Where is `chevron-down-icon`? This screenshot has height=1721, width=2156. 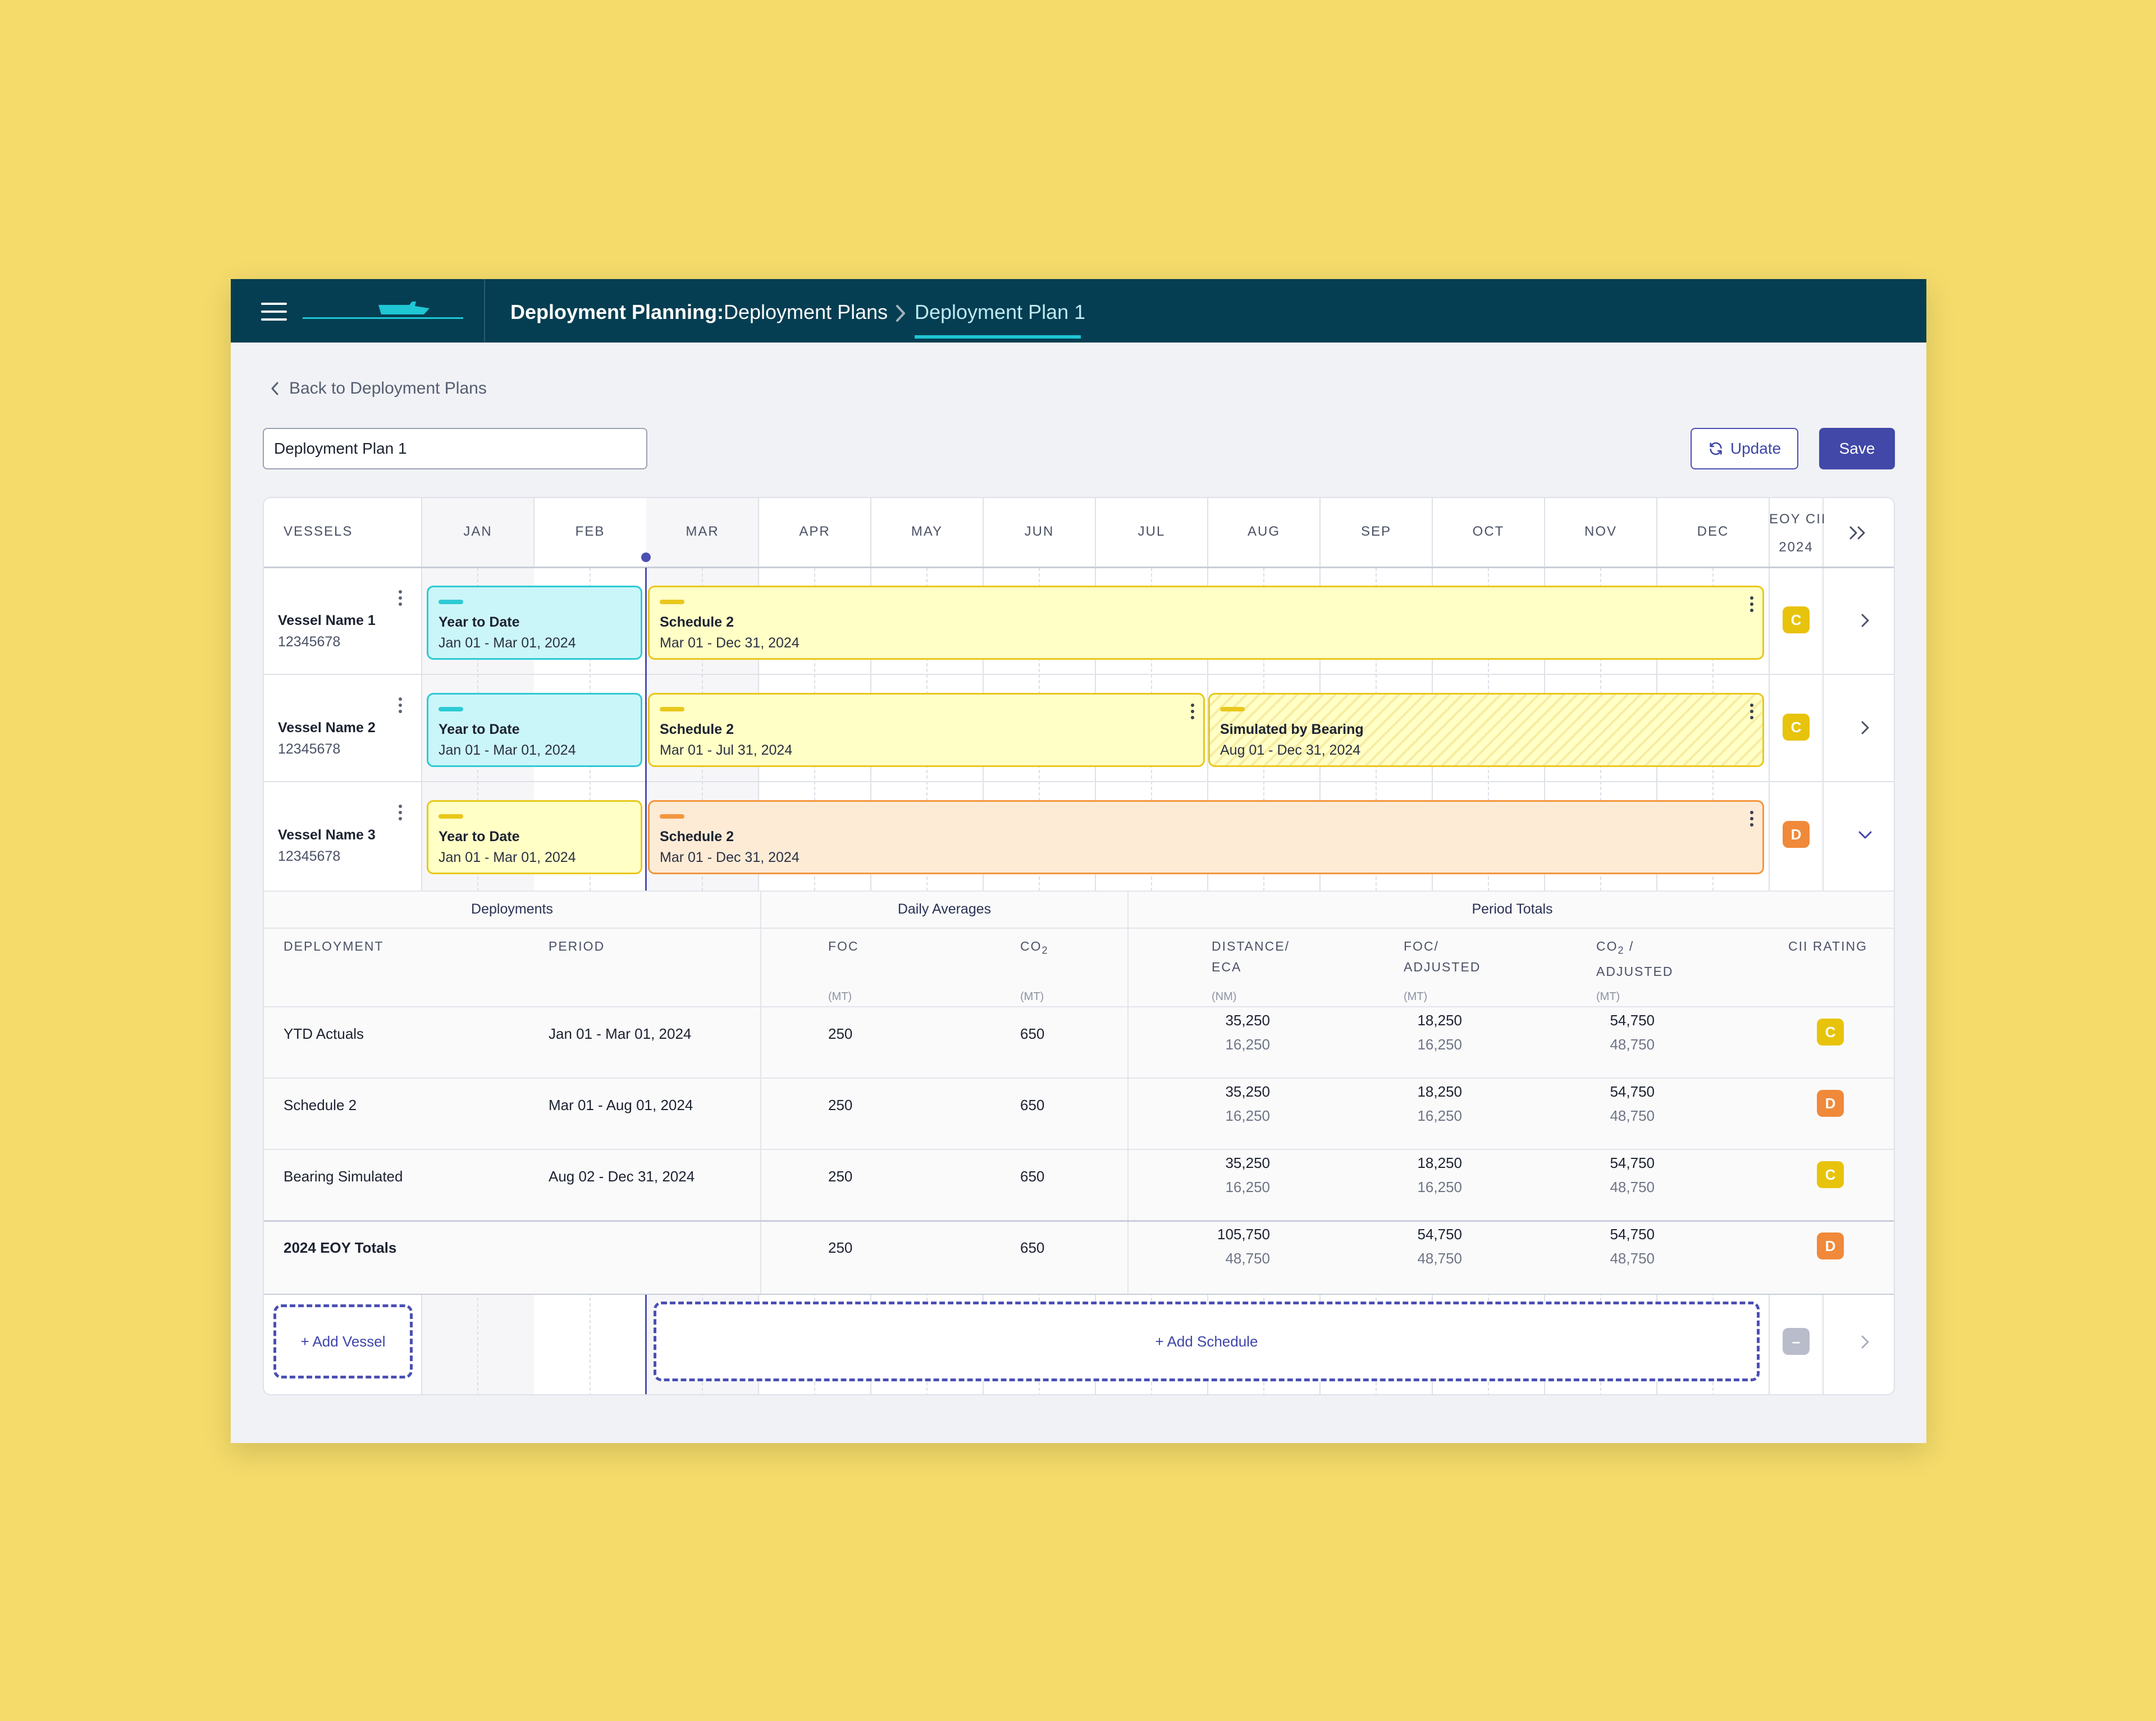
chevron-down-icon is located at coordinates (1865, 835).